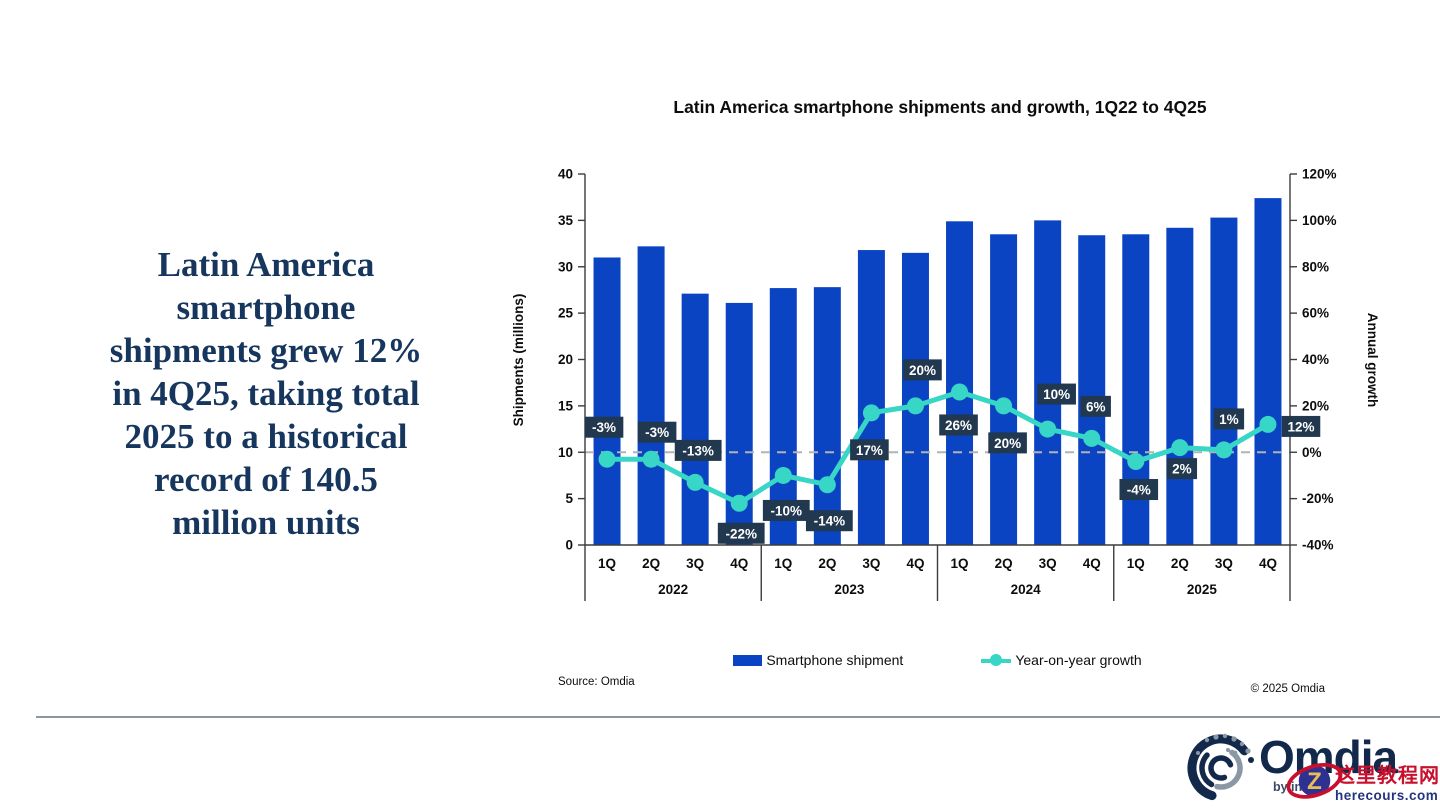  What do you see at coordinates (518, 360) in the screenshot?
I see `left-axis-title: Shipments (millions)` at bounding box center [518, 360].